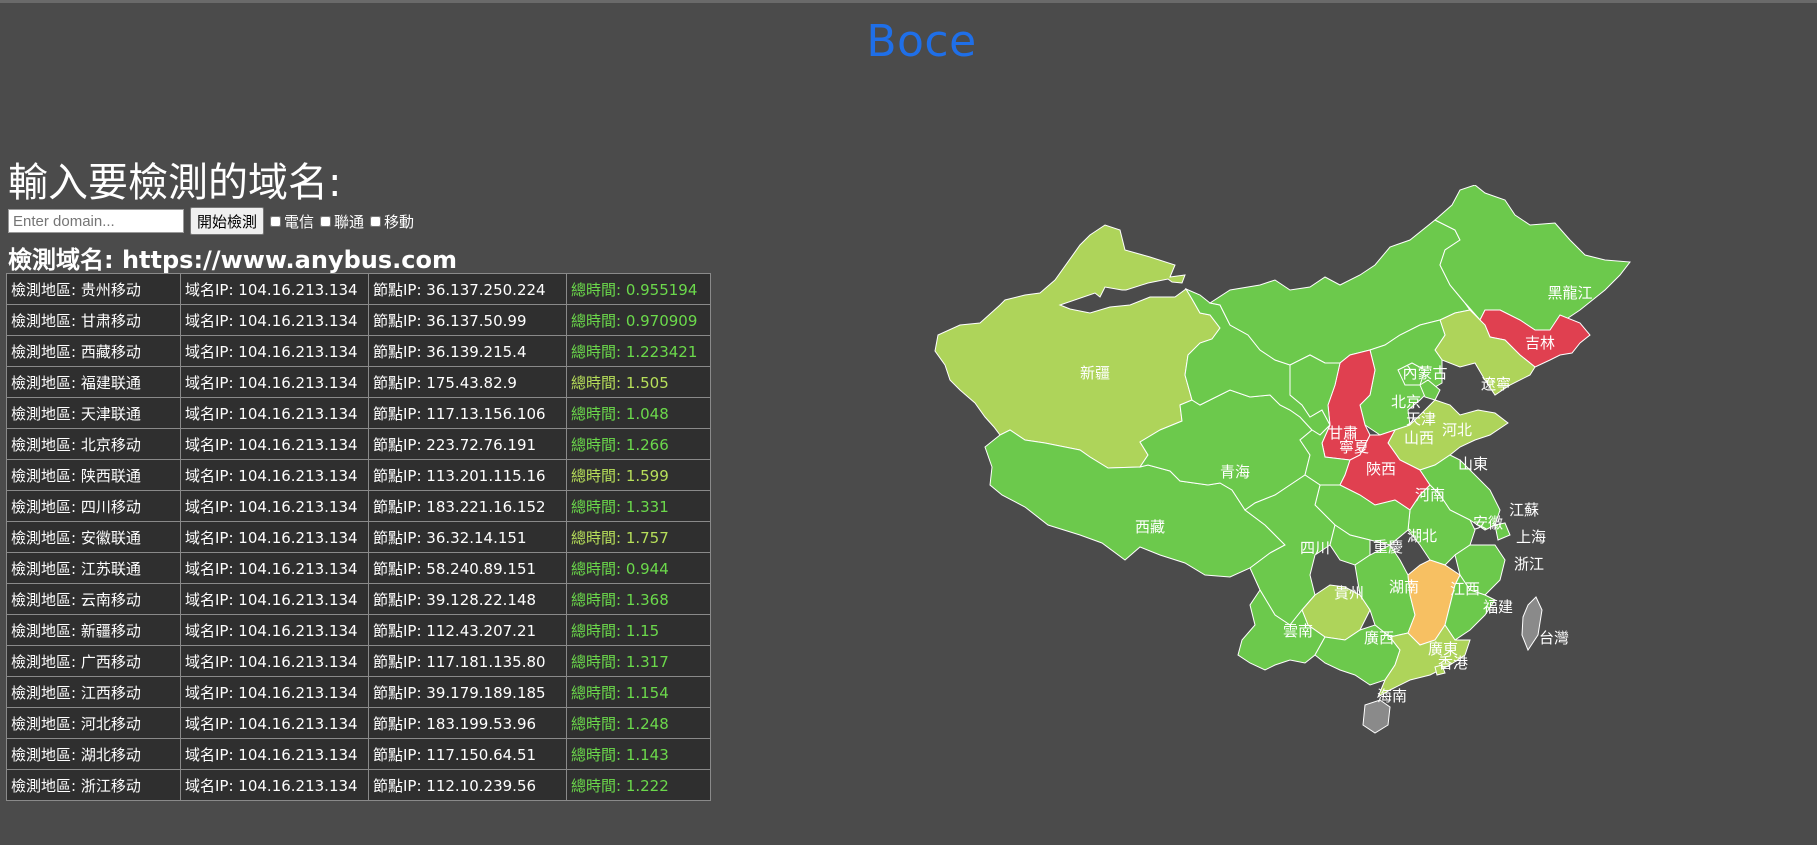  Describe the element at coordinates (467, 320) in the screenshot. I see `node-ip-cell: 節點IP: 36.137.50.99` at that location.